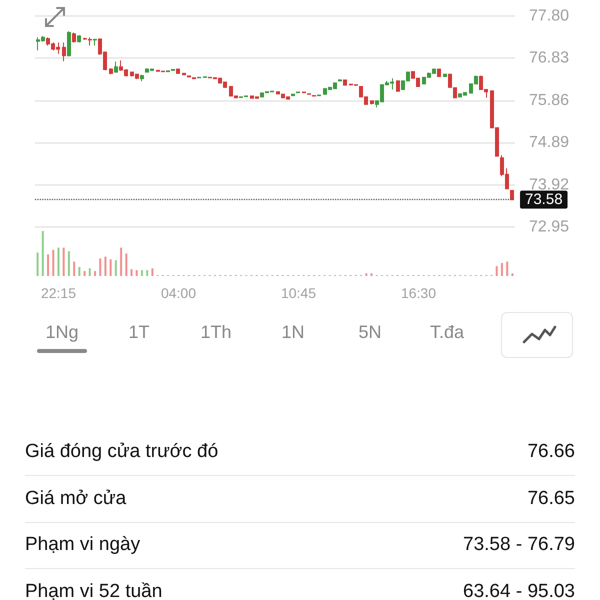 This screenshot has width=600, height=600. I want to click on text: 76.66, so click(551, 452).